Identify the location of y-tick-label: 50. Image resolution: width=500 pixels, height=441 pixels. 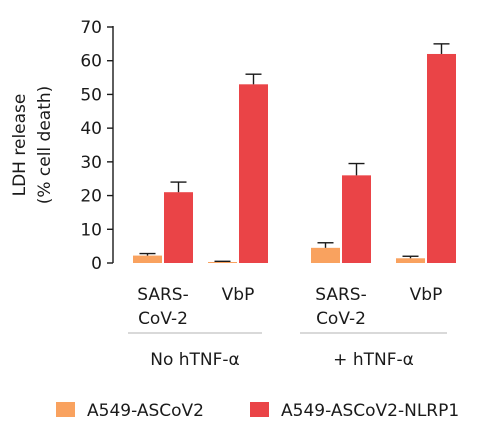
(91, 95).